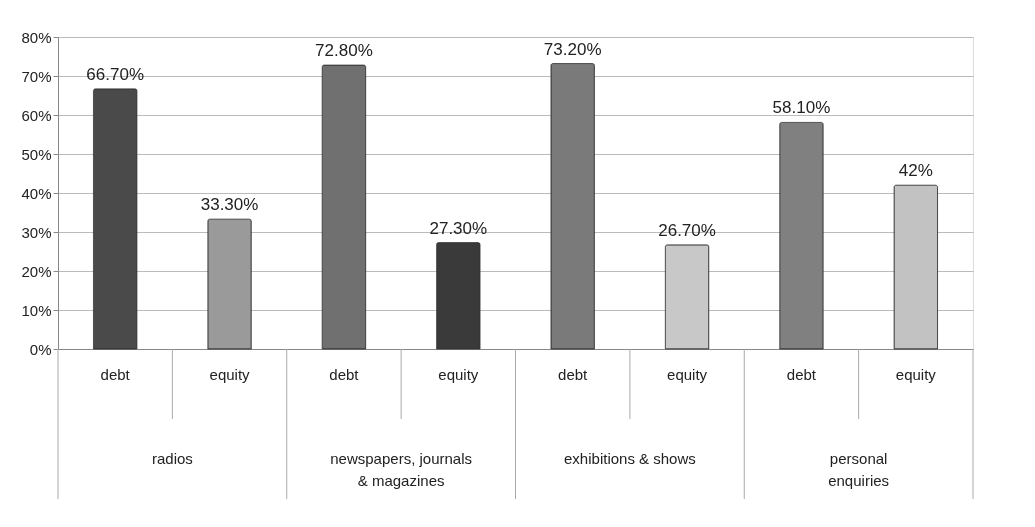  What do you see at coordinates (36, 154) in the screenshot?
I see `y-tick-label: 50%` at bounding box center [36, 154].